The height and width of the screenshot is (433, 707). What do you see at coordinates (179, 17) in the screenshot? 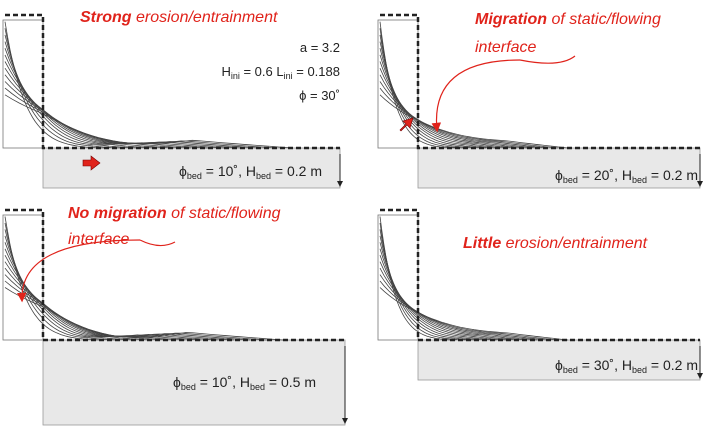
I see `annotation: Strong erosion/entrainment` at bounding box center [179, 17].